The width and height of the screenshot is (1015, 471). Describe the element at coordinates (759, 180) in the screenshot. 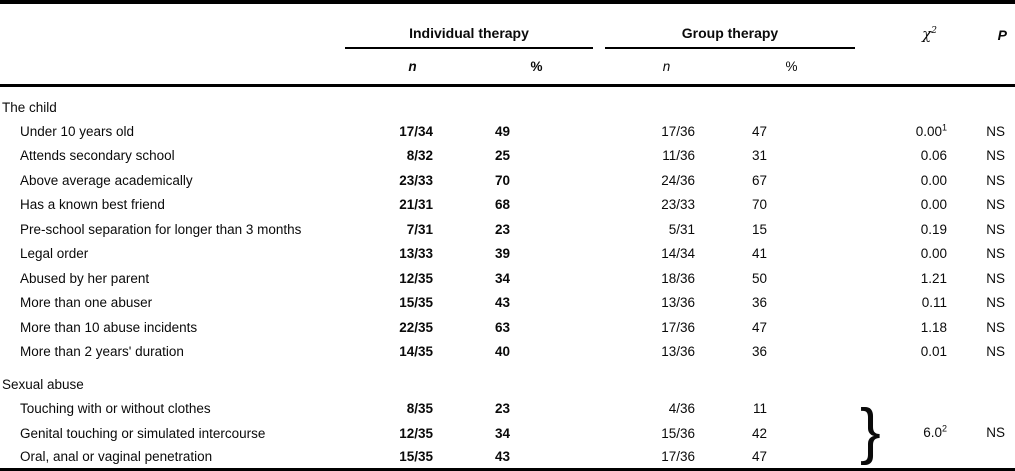

I see `group-percent-cell: 67` at that location.